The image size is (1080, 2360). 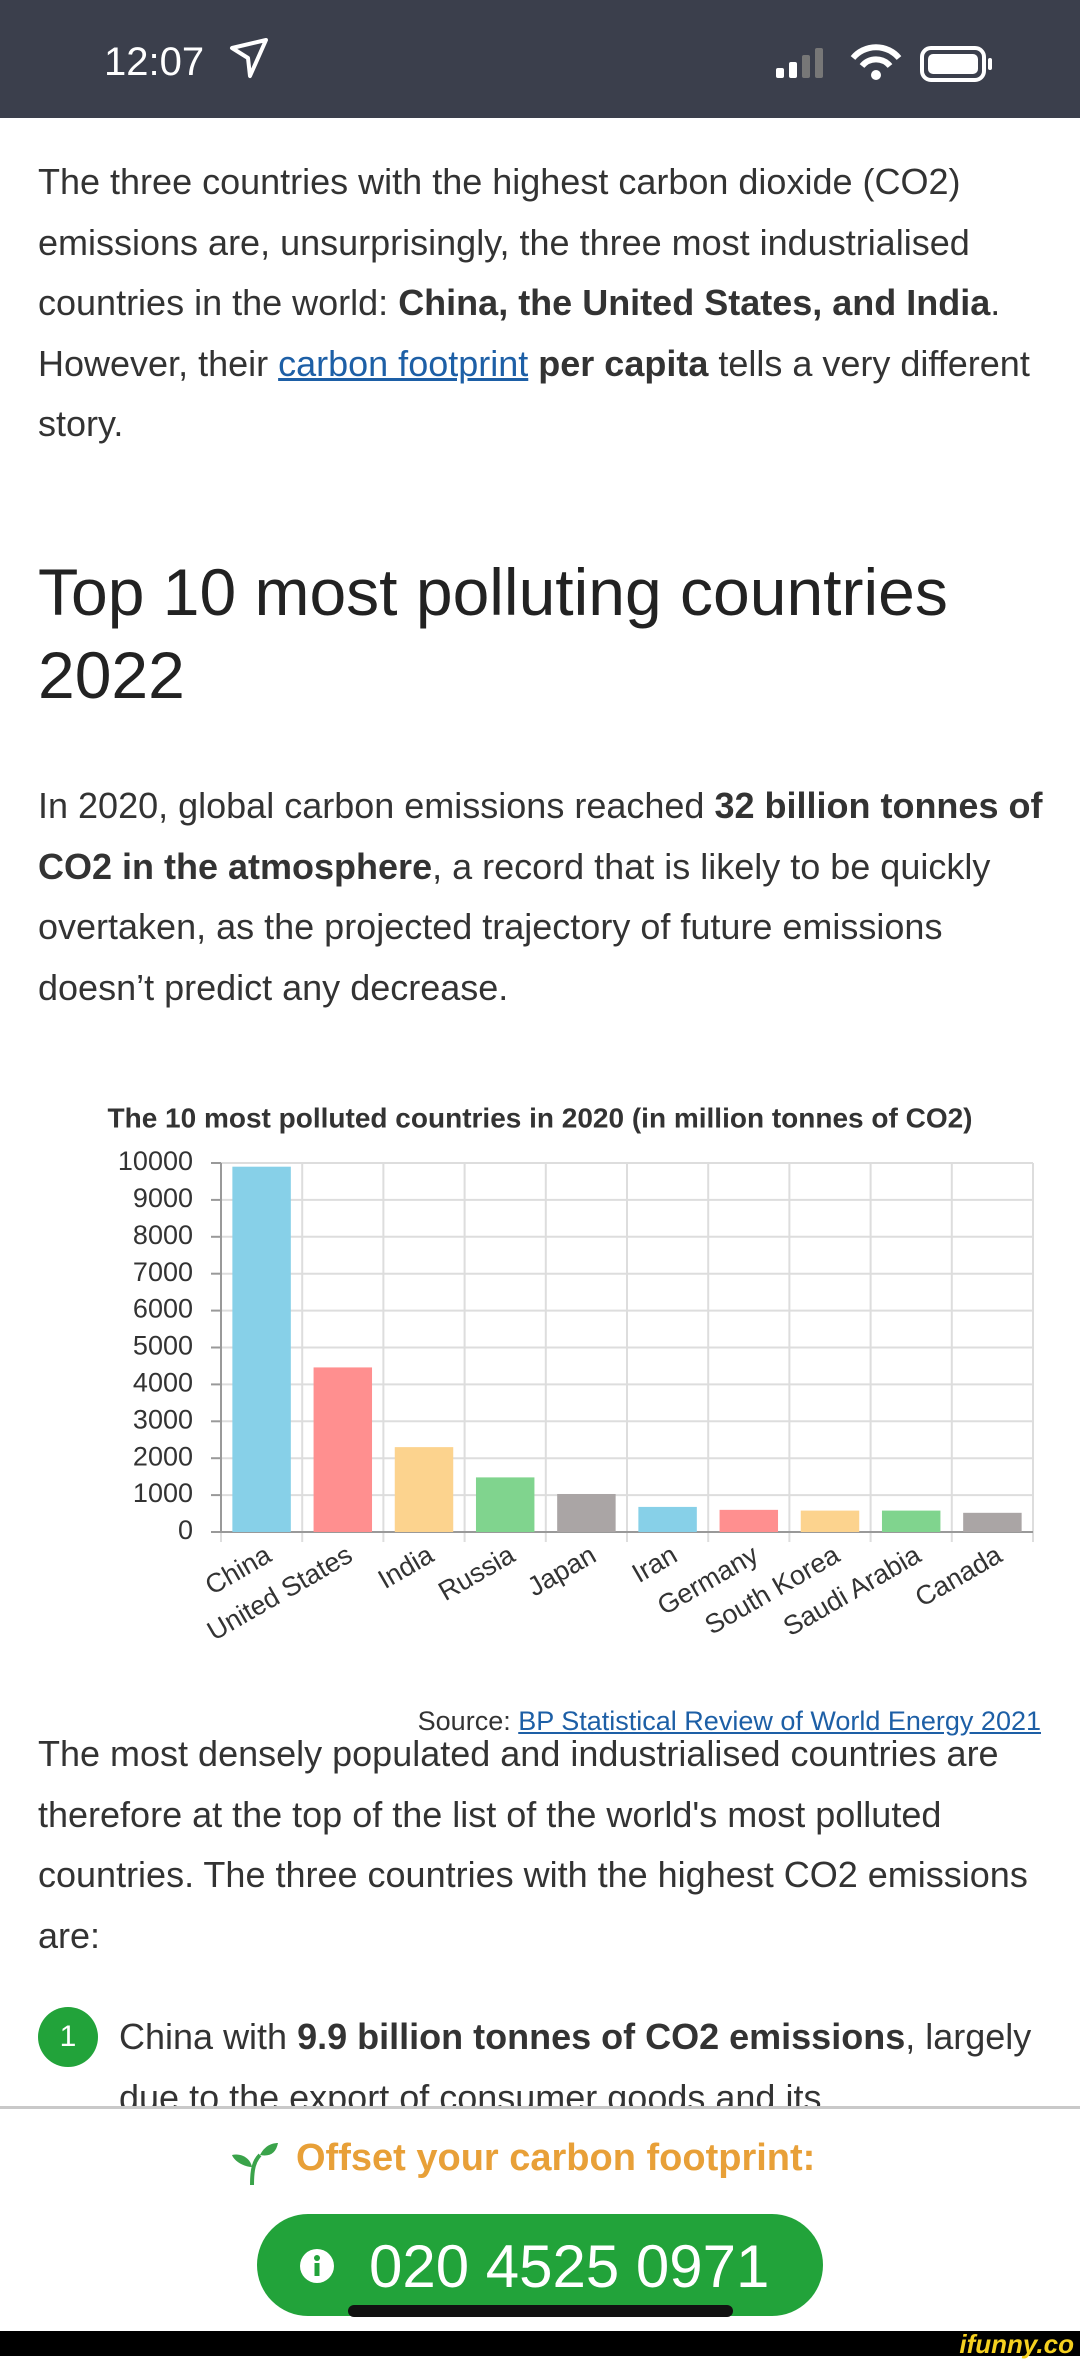 I want to click on list-number: 1, so click(x=68, y=2037).